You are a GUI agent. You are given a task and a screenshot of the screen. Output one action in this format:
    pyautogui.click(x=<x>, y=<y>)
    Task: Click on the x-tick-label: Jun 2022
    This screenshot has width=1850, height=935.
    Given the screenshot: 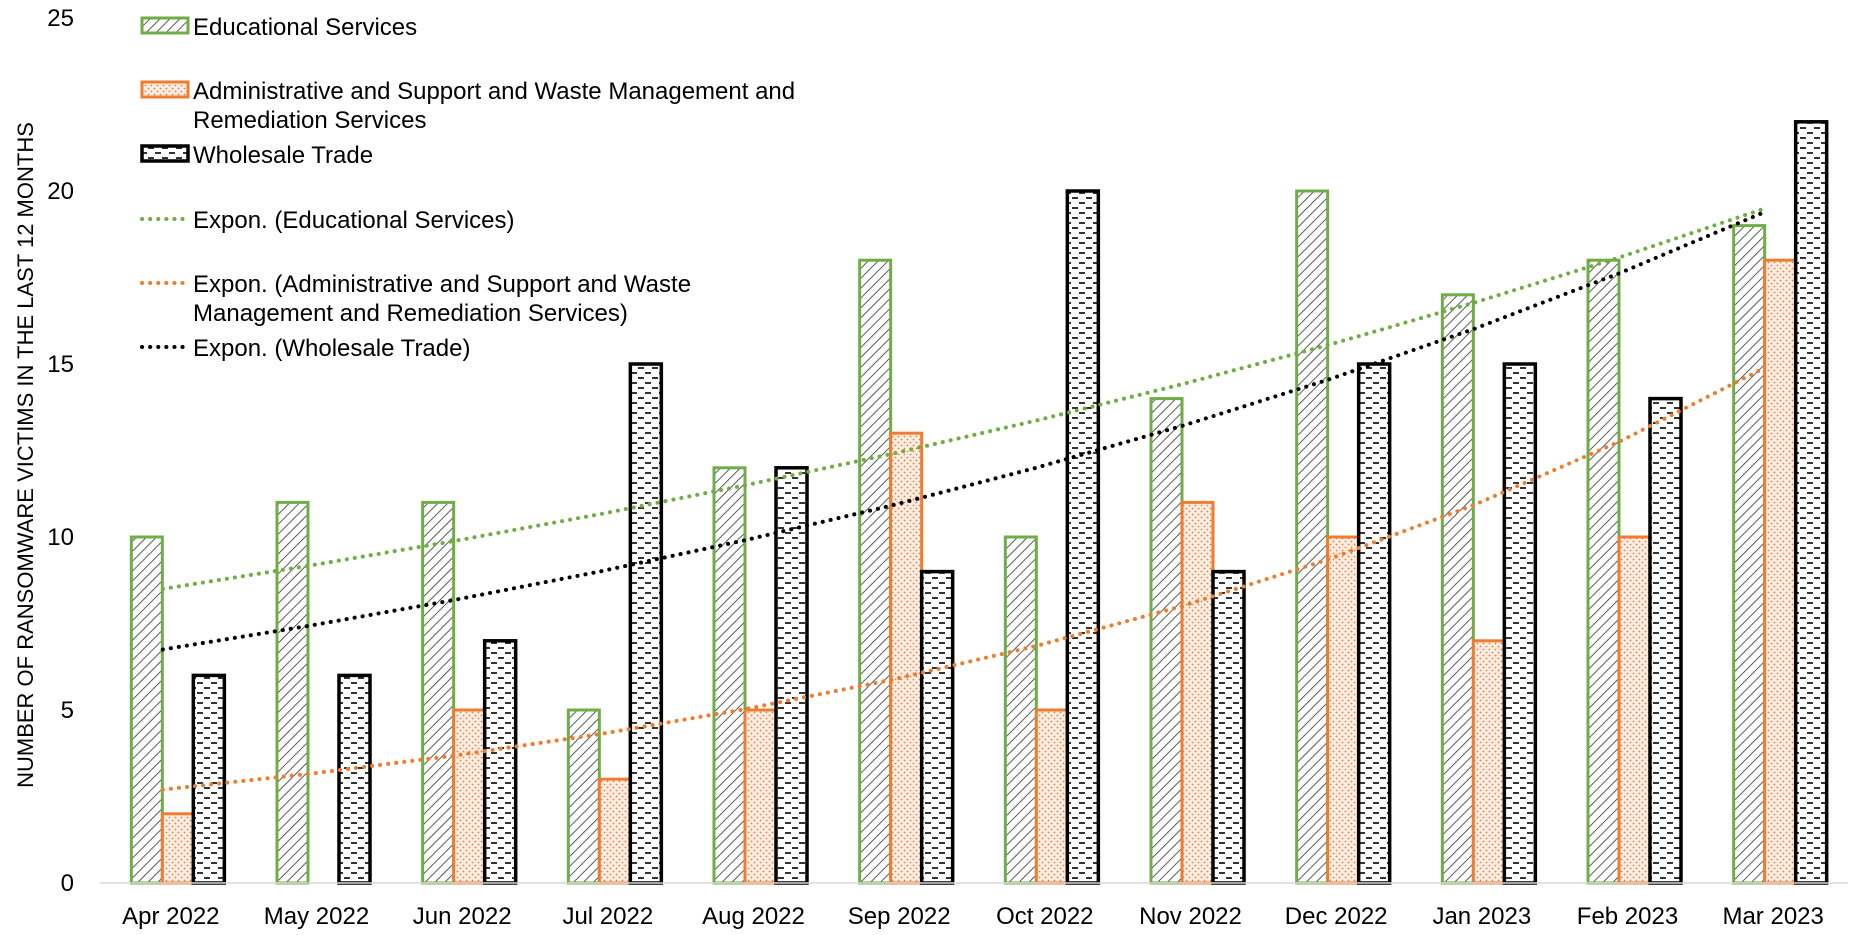 What is the action you would take?
    pyautogui.click(x=462, y=916)
    